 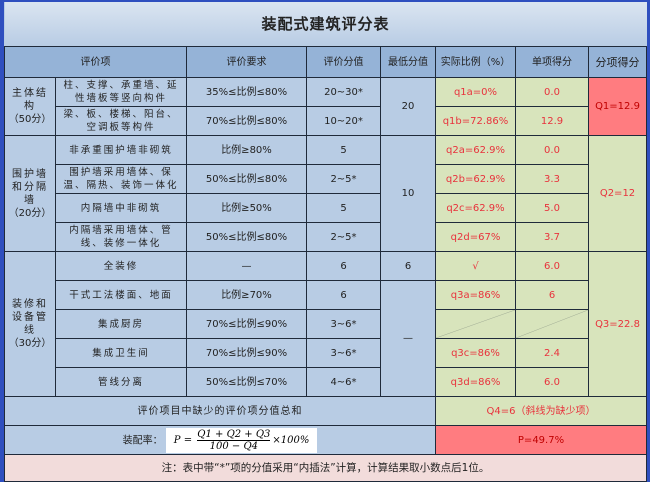 What do you see at coordinates (246, 208) in the screenshot?
I see `item-requirement: 比例≥50%` at bounding box center [246, 208].